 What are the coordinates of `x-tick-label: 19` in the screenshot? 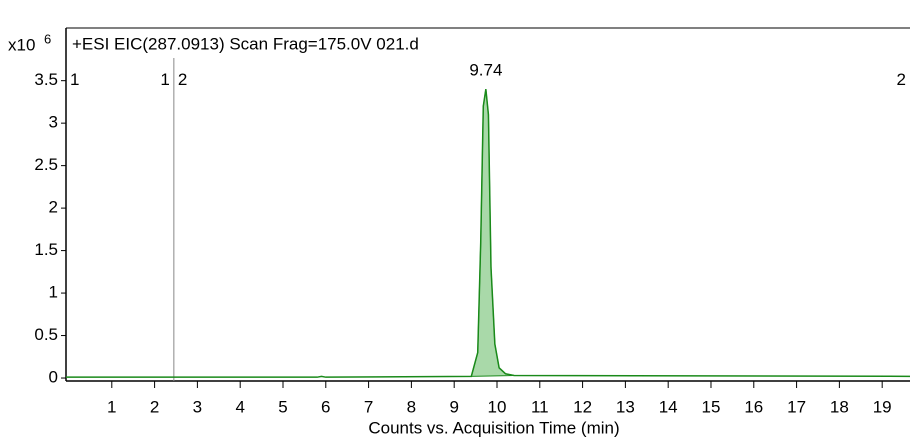 It's located at (882, 406).